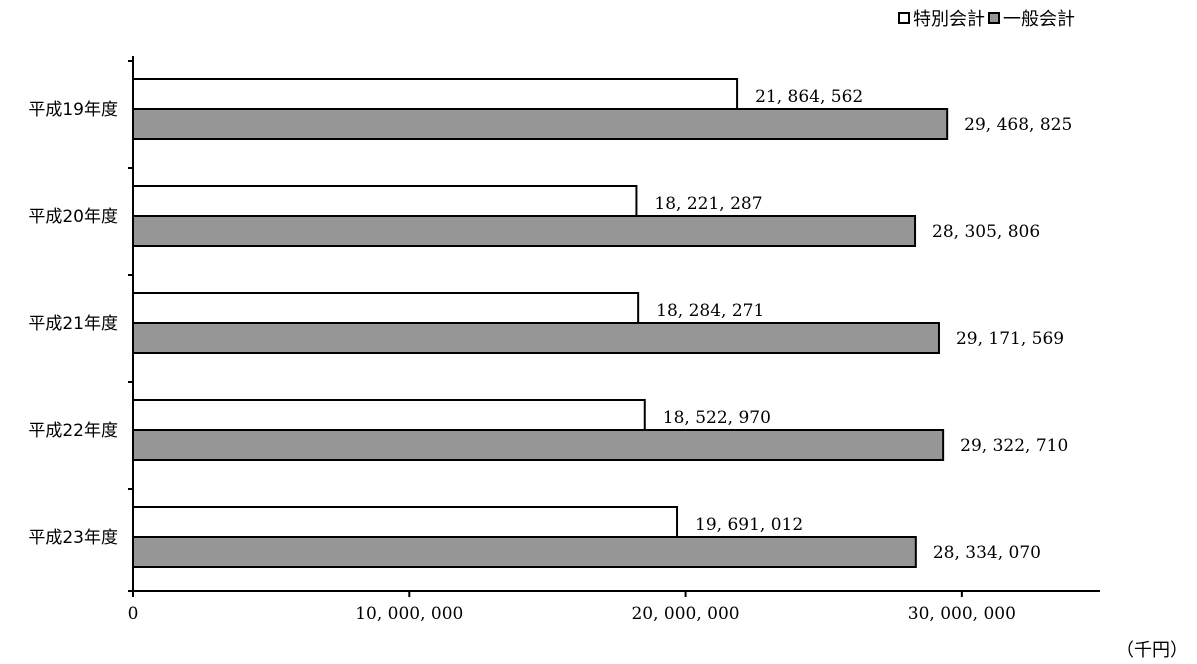  Describe the element at coordinates (710, 311) in the screenshot. I see `data-label: 18, 284, 271` at that location.